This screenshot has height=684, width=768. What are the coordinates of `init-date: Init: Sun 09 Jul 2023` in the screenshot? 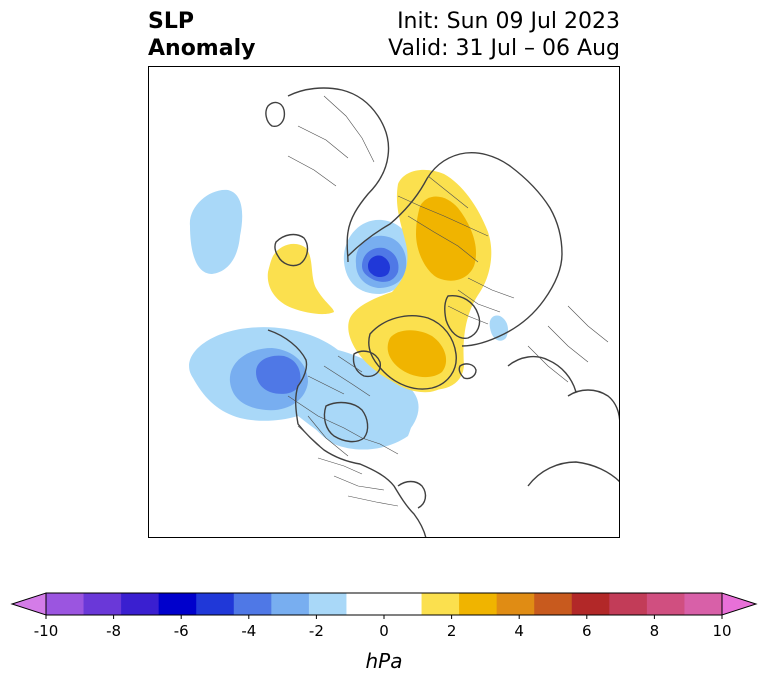 It's located at (508, 21).